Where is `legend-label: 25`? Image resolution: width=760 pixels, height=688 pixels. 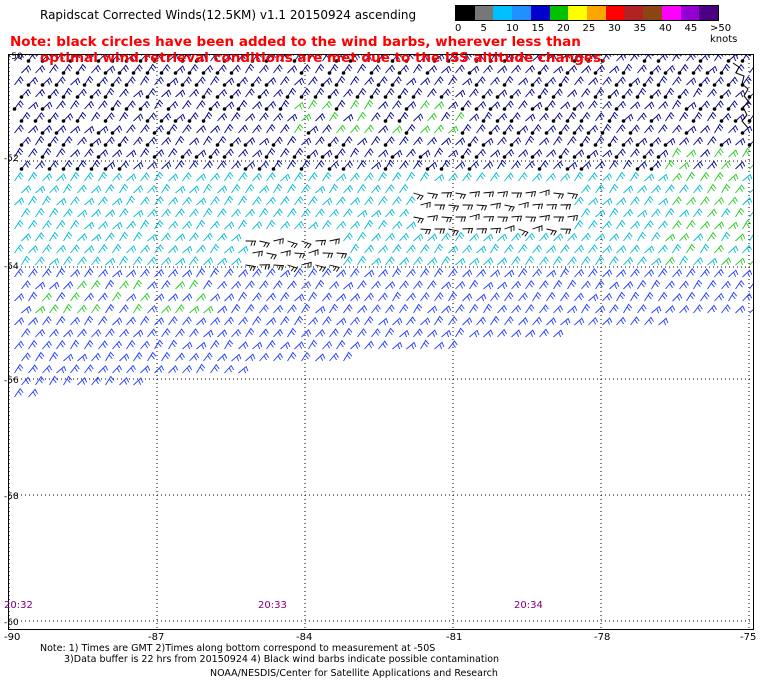
legend-label: 25 is located at coordinates (589, 28).